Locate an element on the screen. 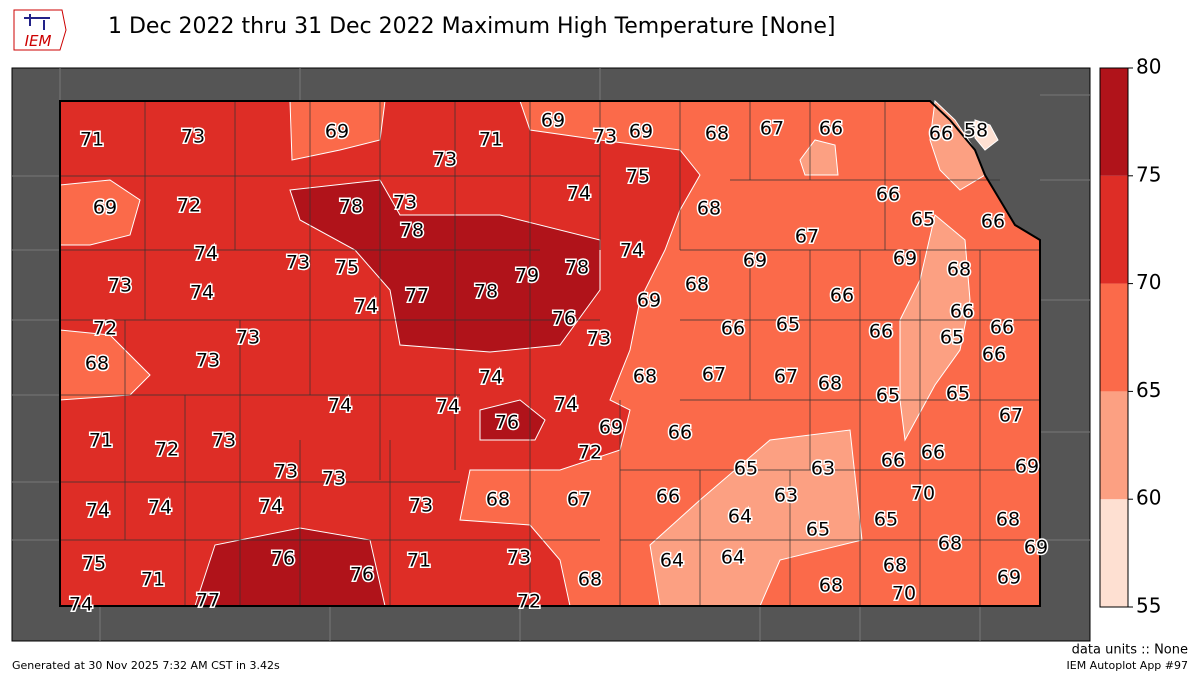  colorbar-tick-label: 65 is located at coordinates (1148, 390).